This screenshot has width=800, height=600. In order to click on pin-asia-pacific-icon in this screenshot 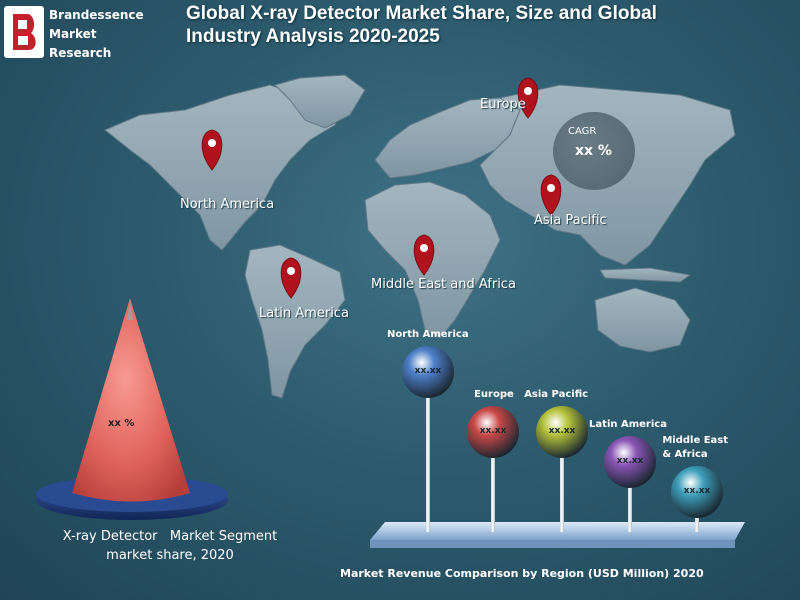, I will do `click(551, 195)`.